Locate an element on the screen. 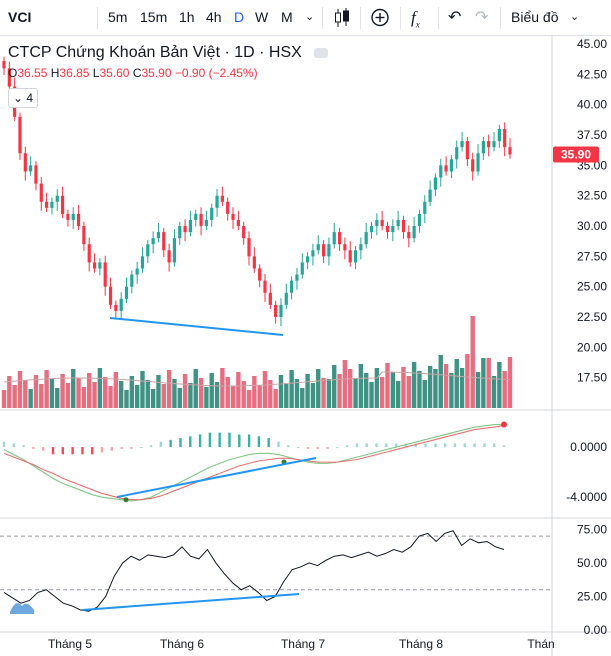 The width and height of the screenshot is (611, 656). indicators-count: 4 is located at coordinates (30, 98).